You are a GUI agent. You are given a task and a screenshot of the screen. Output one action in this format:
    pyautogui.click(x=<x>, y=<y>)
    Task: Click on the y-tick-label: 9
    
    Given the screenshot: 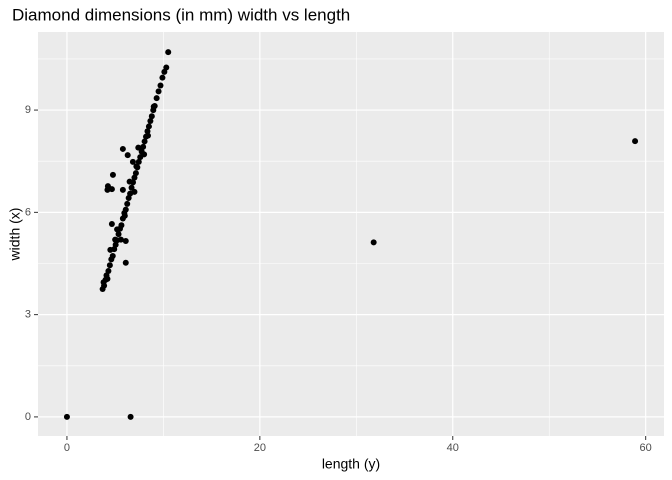 What is the action you would take?
    pyautogui.click(x=28, y=110)
    